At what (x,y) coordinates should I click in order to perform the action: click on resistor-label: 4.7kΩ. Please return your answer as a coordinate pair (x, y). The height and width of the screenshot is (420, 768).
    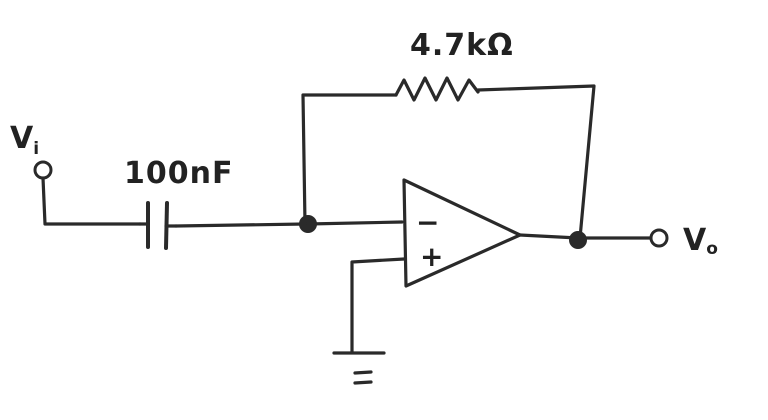
    Looking at the image, I should click on (462, 45).